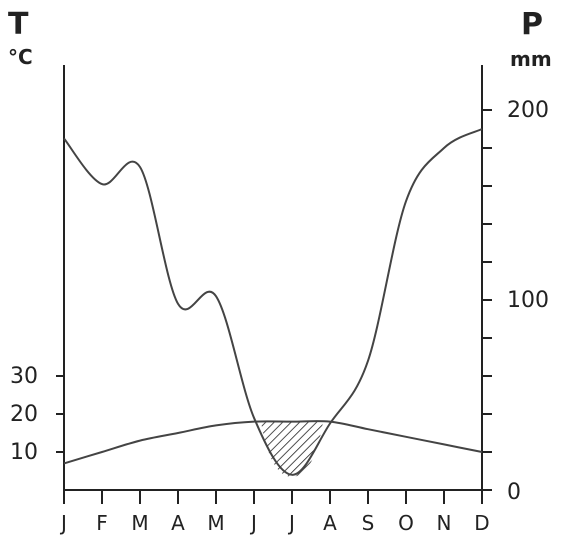 The width and height of the screenshot is (563, 538). What do you see at coordinates (481, 523) in the screenshot?
I see `month-label-12: D` at bounding box center [481, 523].